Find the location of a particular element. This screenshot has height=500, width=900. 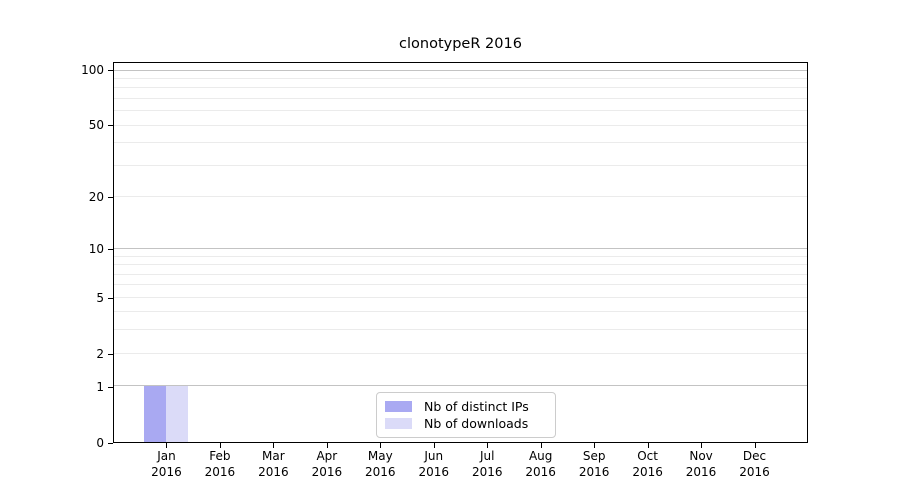

x-tick-aug is located at coordinates (541, 445).